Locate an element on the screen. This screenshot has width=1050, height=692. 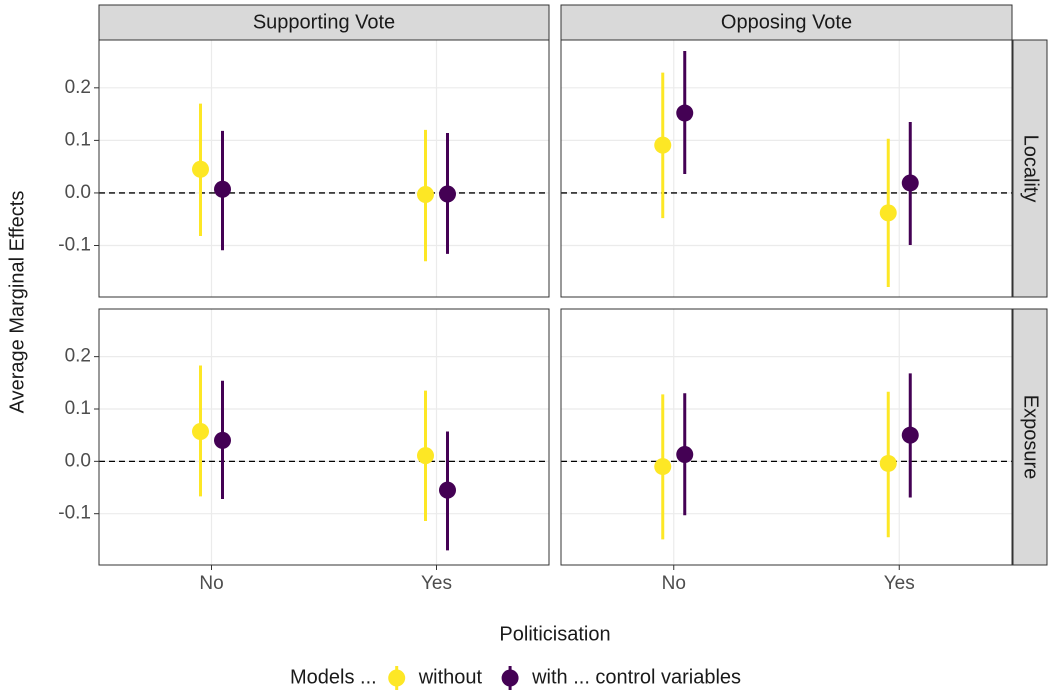
column-label: Supporting Vote is located at coordinates (324, 22).